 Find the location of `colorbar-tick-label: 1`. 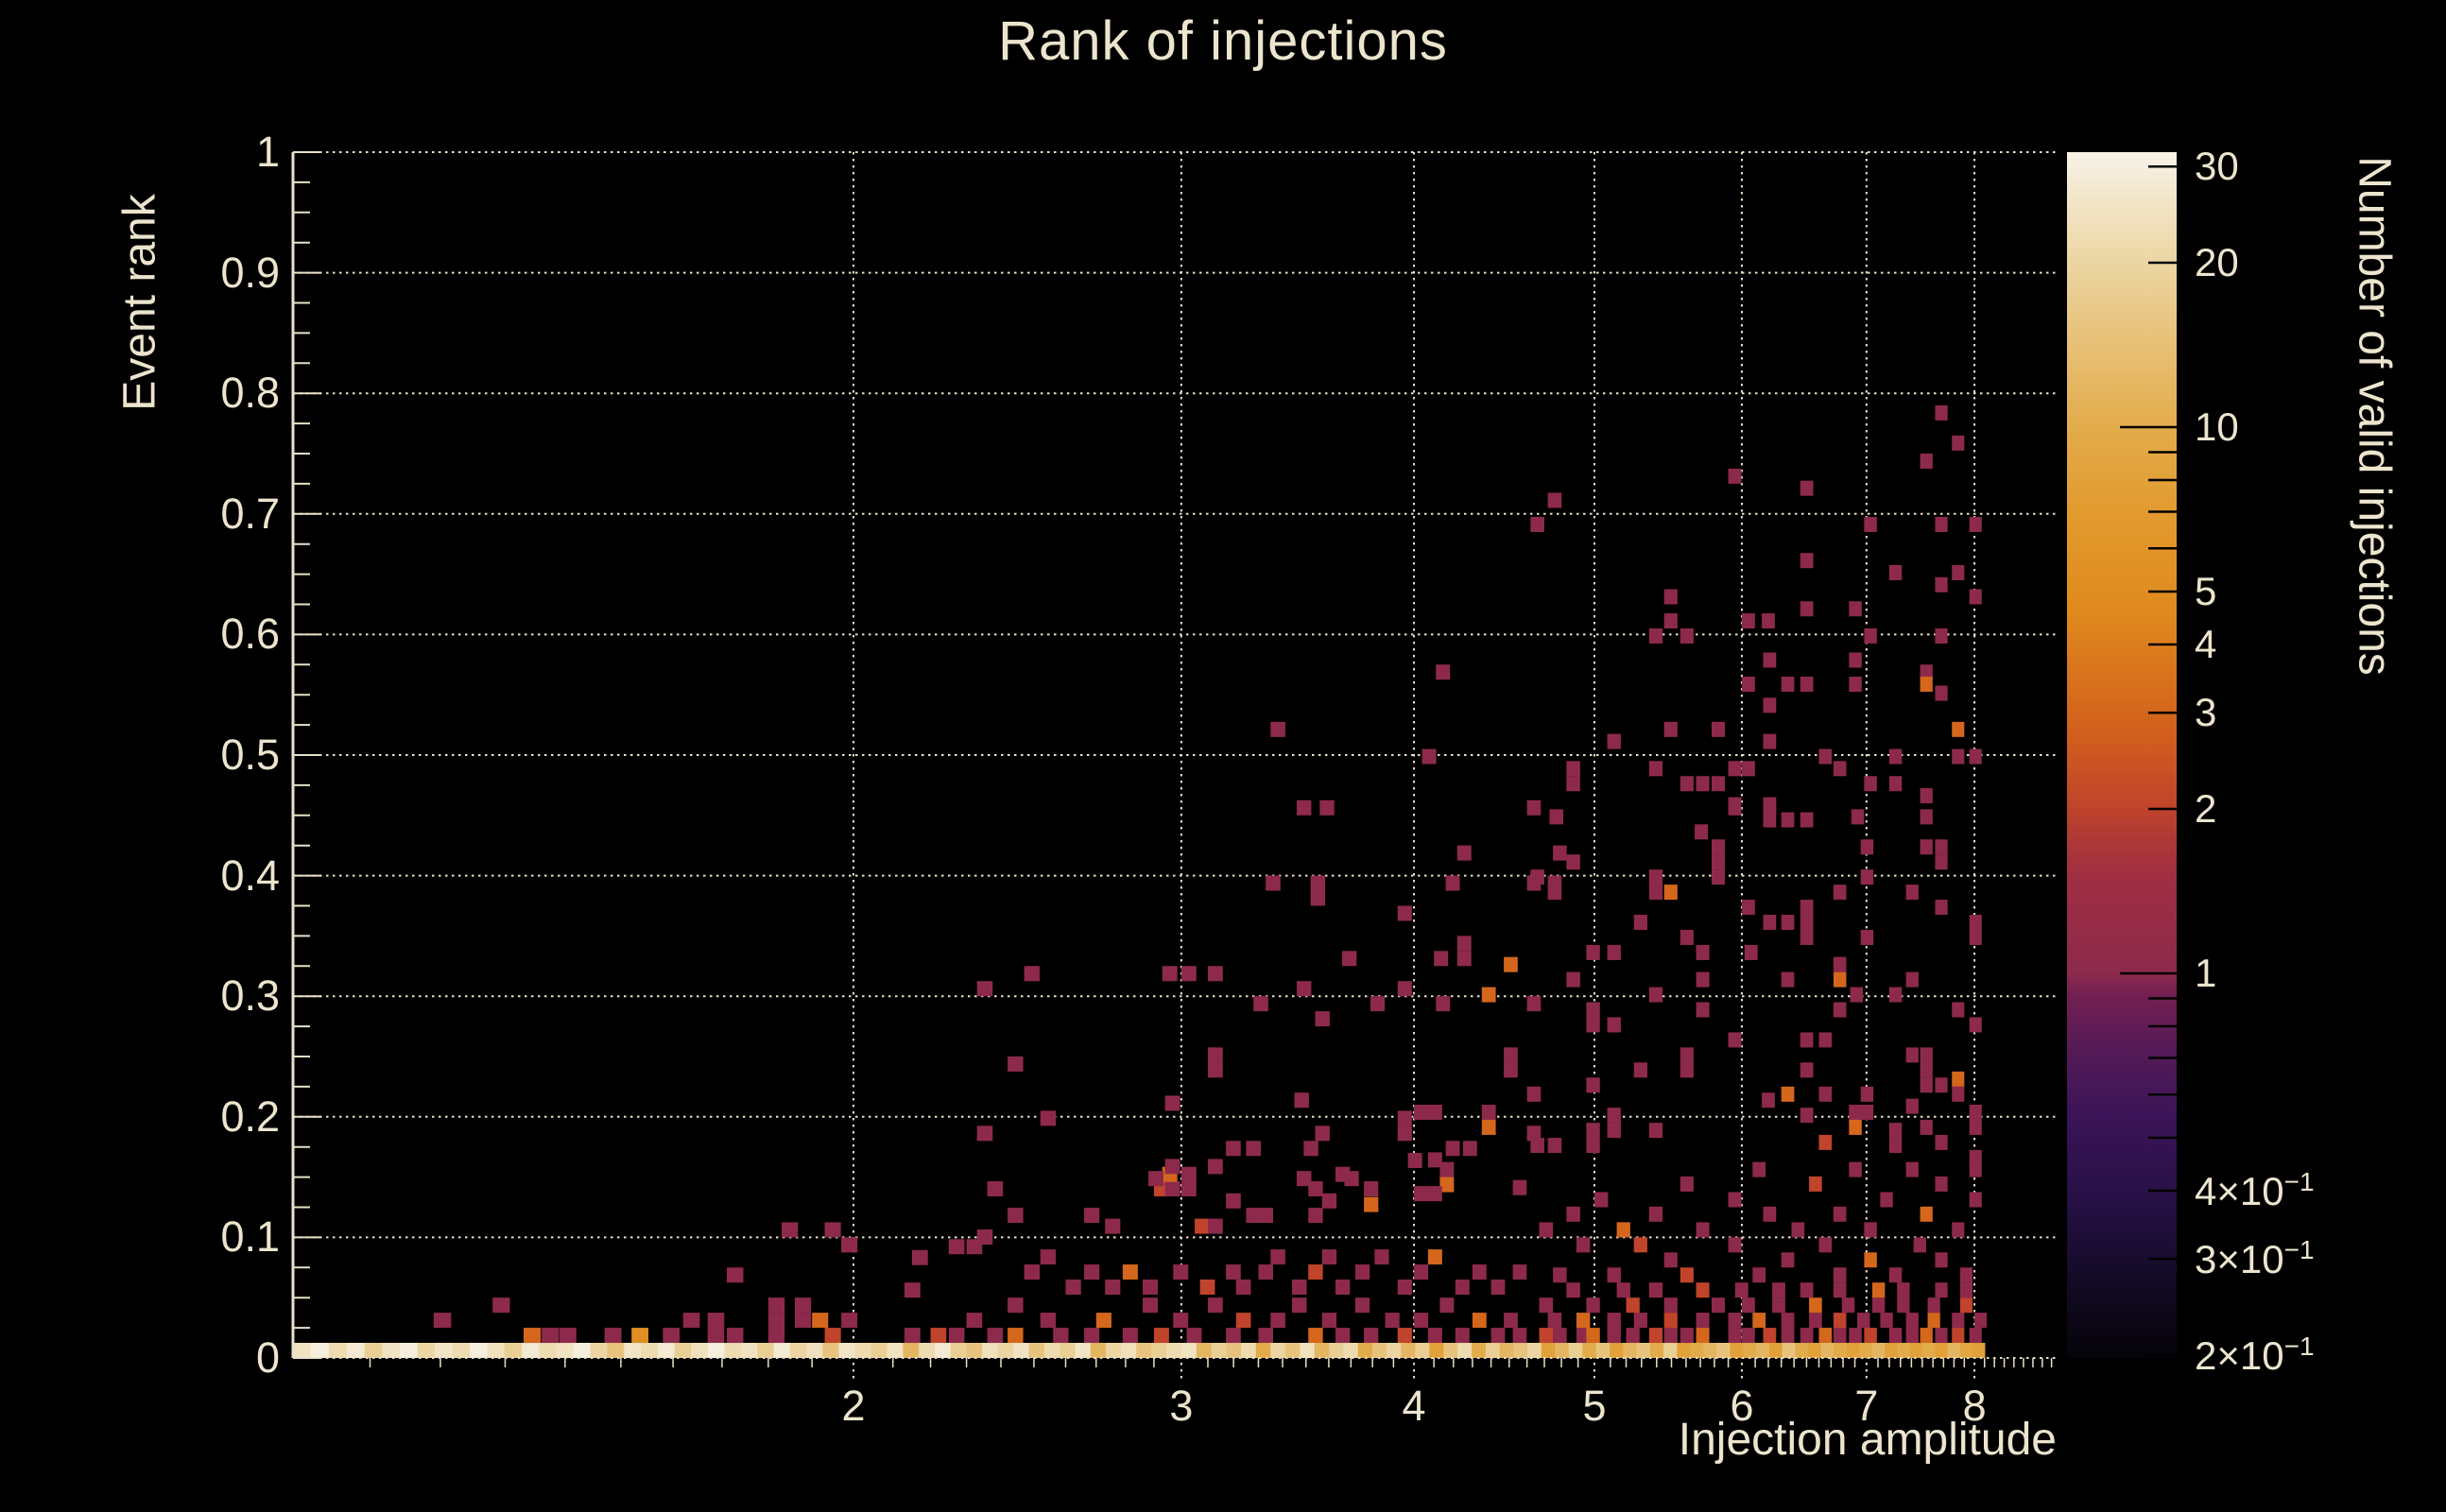

colorbar-tick-label: 1 is located at coordinates (2206, 973).